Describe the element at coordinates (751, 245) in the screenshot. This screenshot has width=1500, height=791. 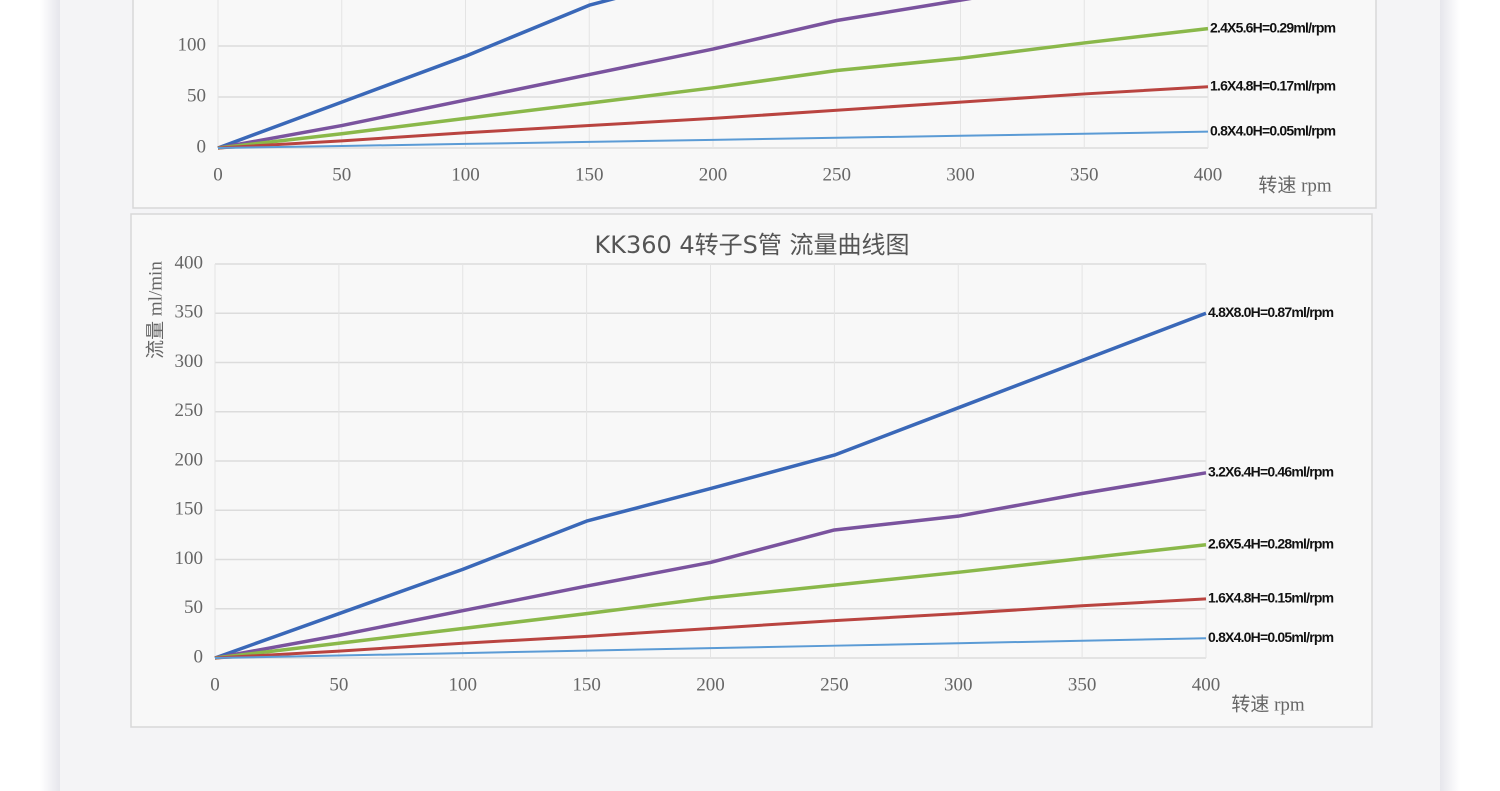
I see `chart-title: KK360 4转子S管 流量曲线图` at that location.